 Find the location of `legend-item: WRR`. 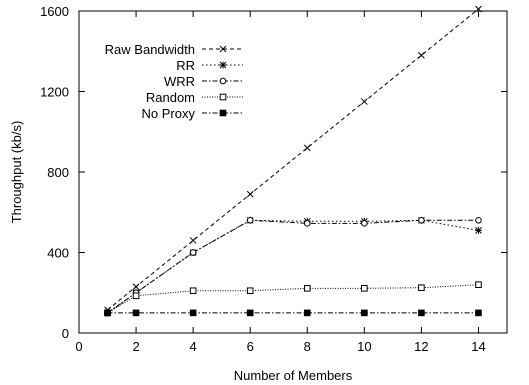

legend-item: WRR is located at coordinates (203, 81).